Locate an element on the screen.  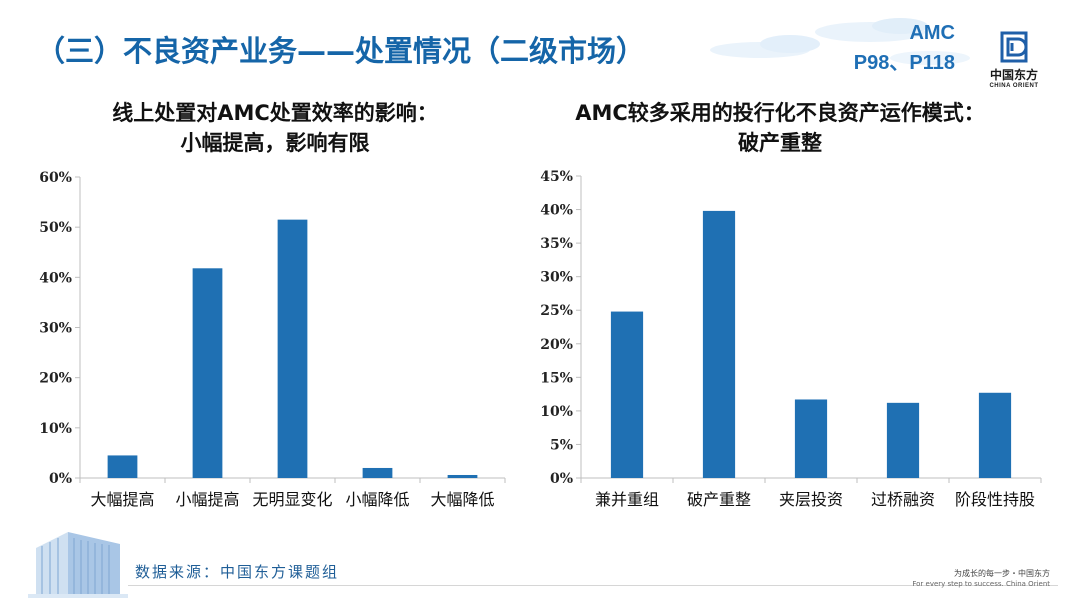
chart-2-title-line-2: 破产重整 is located at coordinates (780, 143).